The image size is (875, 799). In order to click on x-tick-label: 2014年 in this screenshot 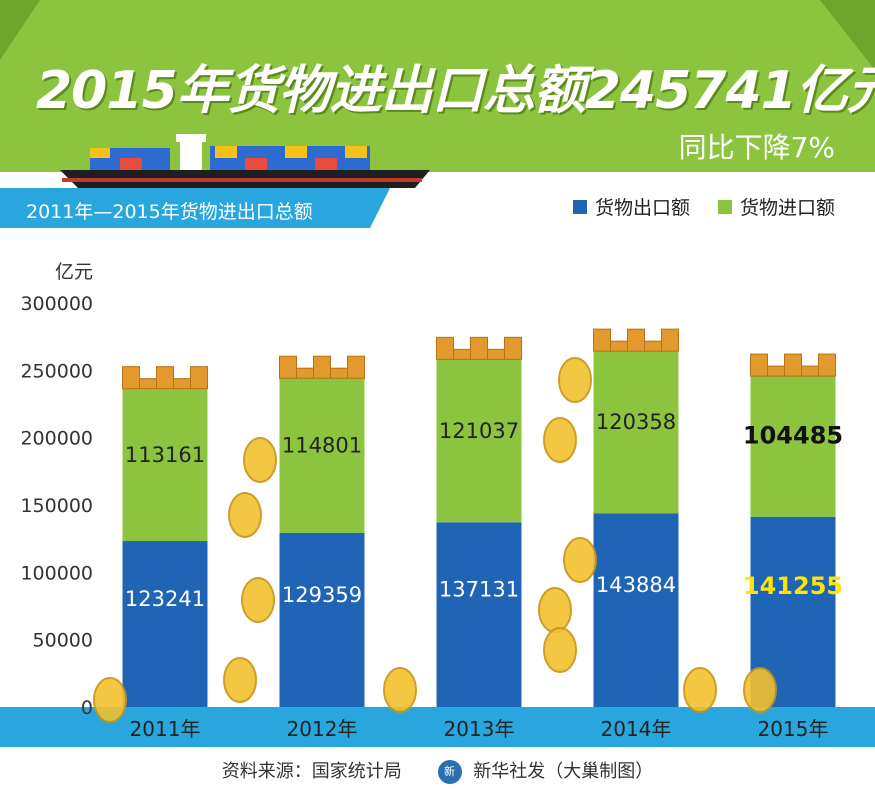, I will do `click(636, 729)`.